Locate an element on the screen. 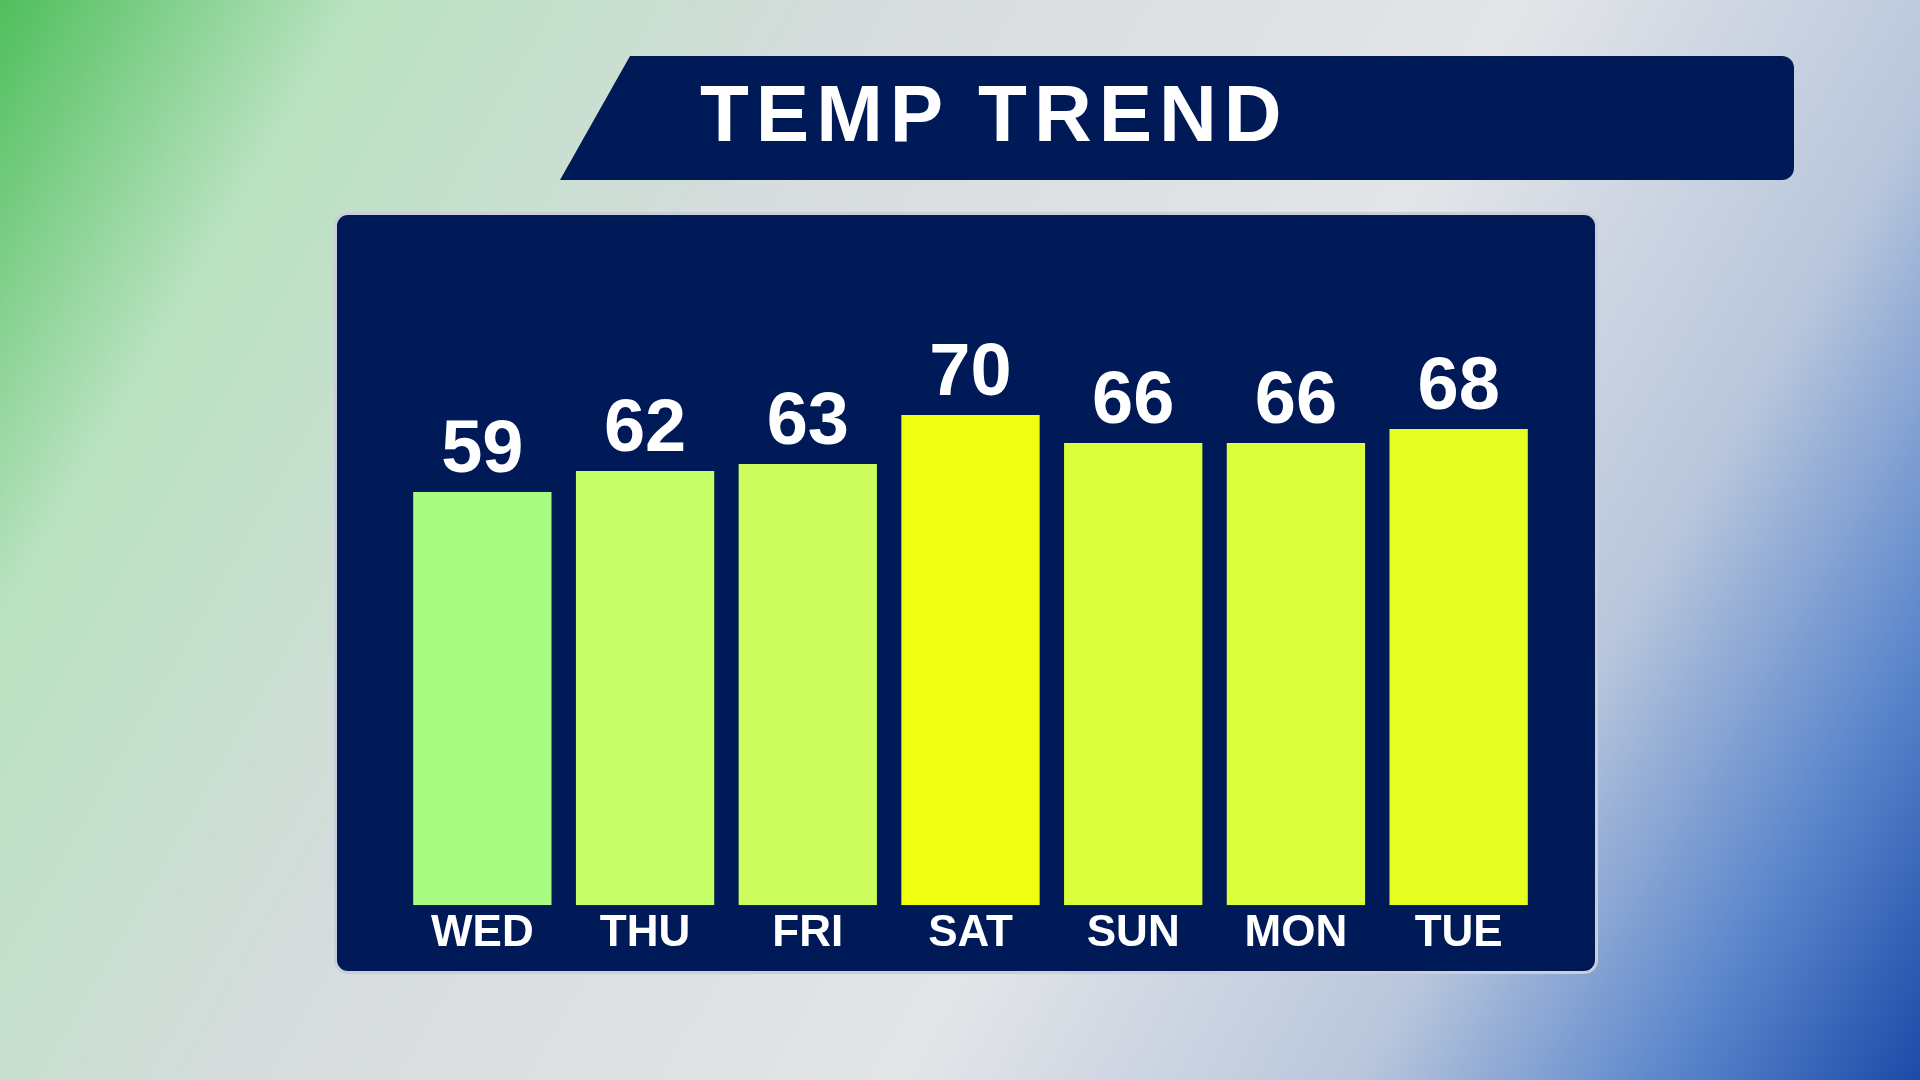 This screenshot has height=1080, width=1920. data-label: 68 is located at coordinates (1458, 384).